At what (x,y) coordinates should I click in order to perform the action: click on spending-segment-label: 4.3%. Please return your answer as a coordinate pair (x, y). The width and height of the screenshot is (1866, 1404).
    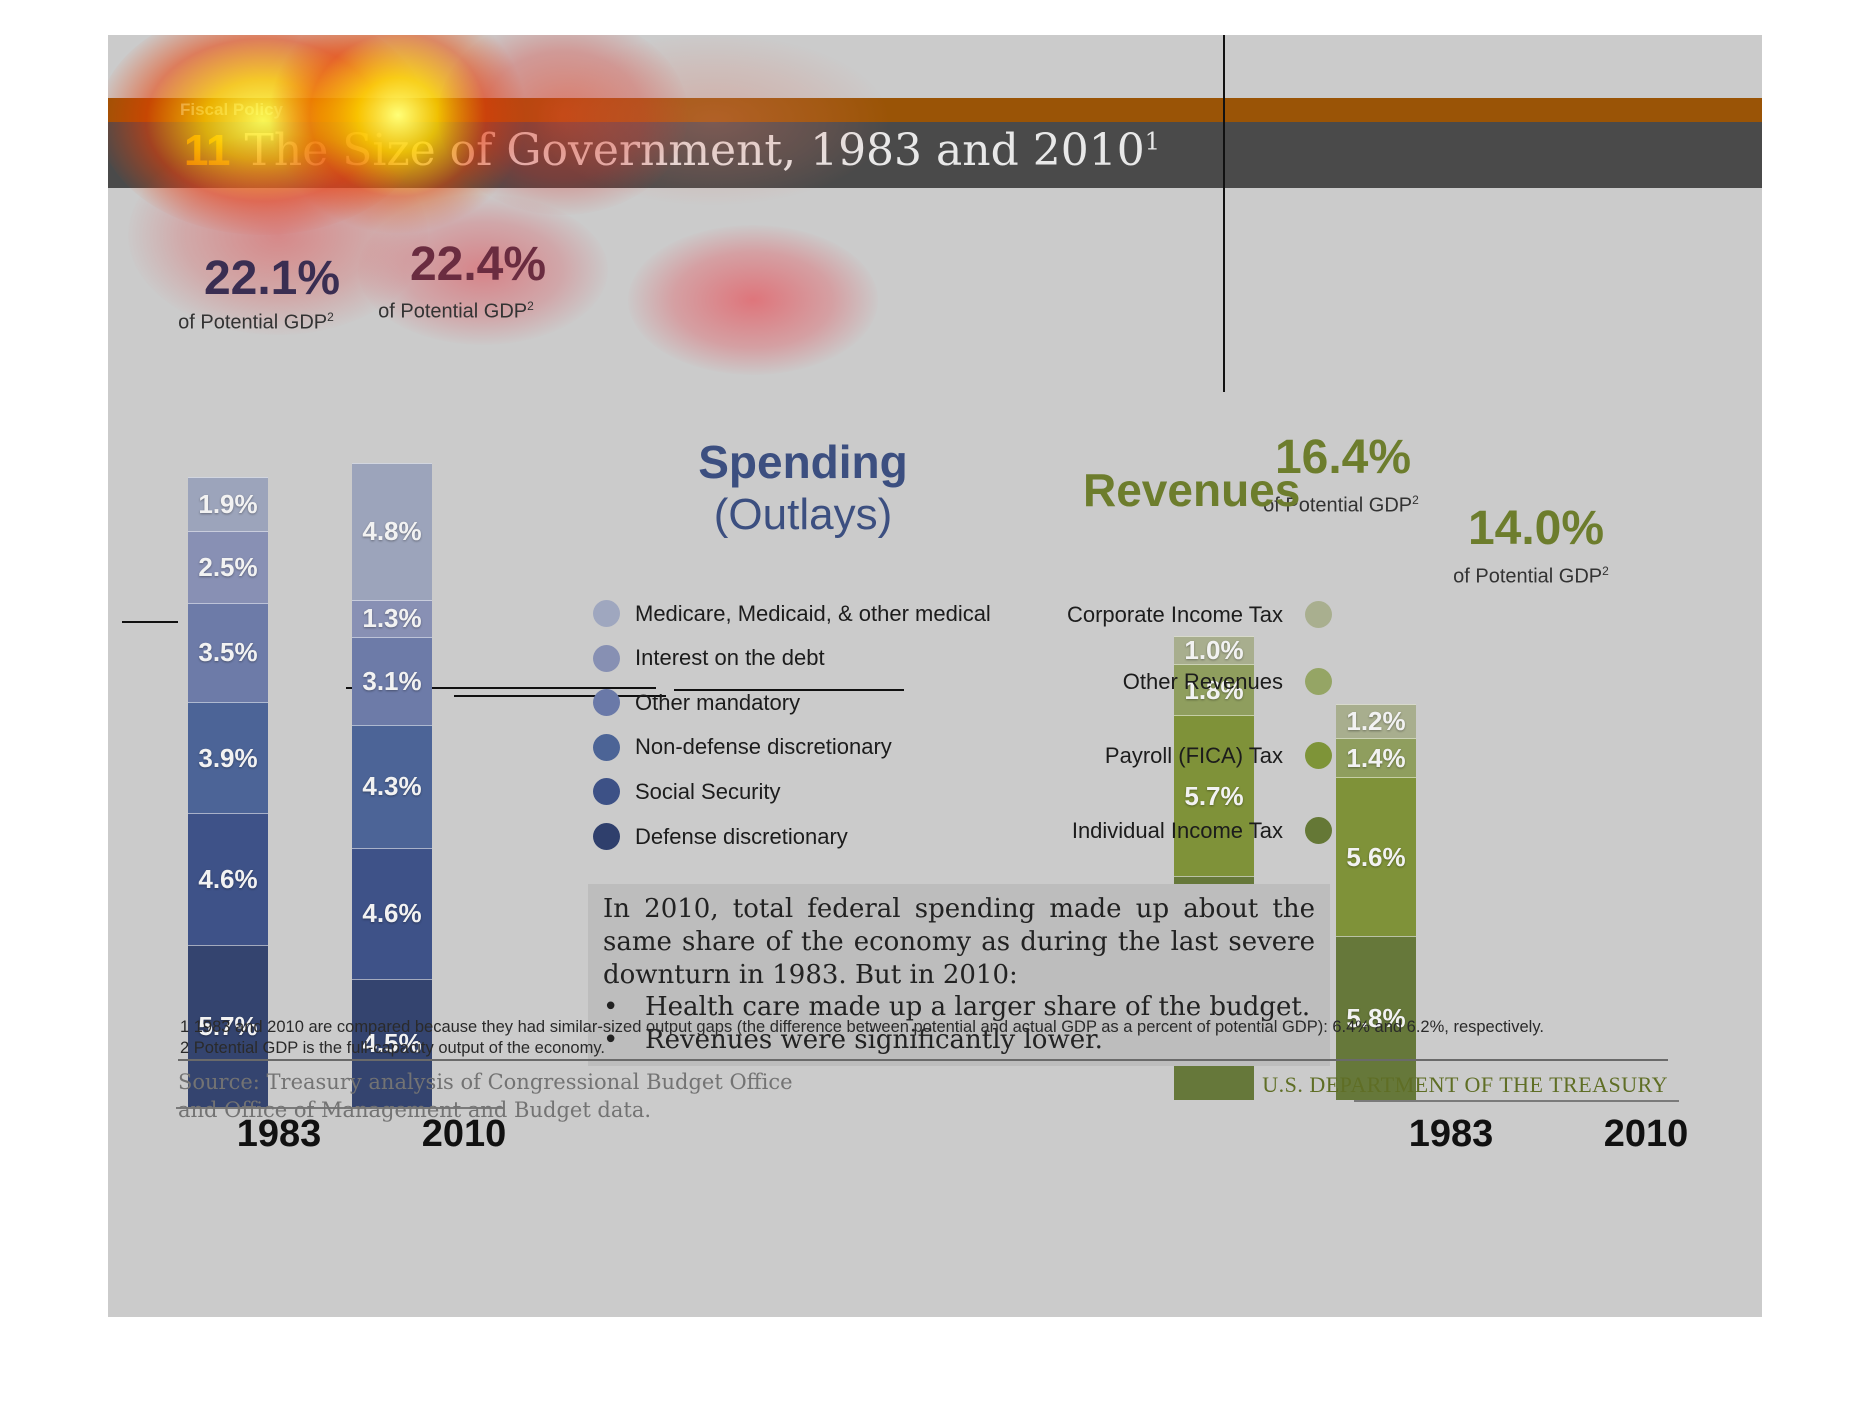
    Looking at the image, I should click on (392, 786).